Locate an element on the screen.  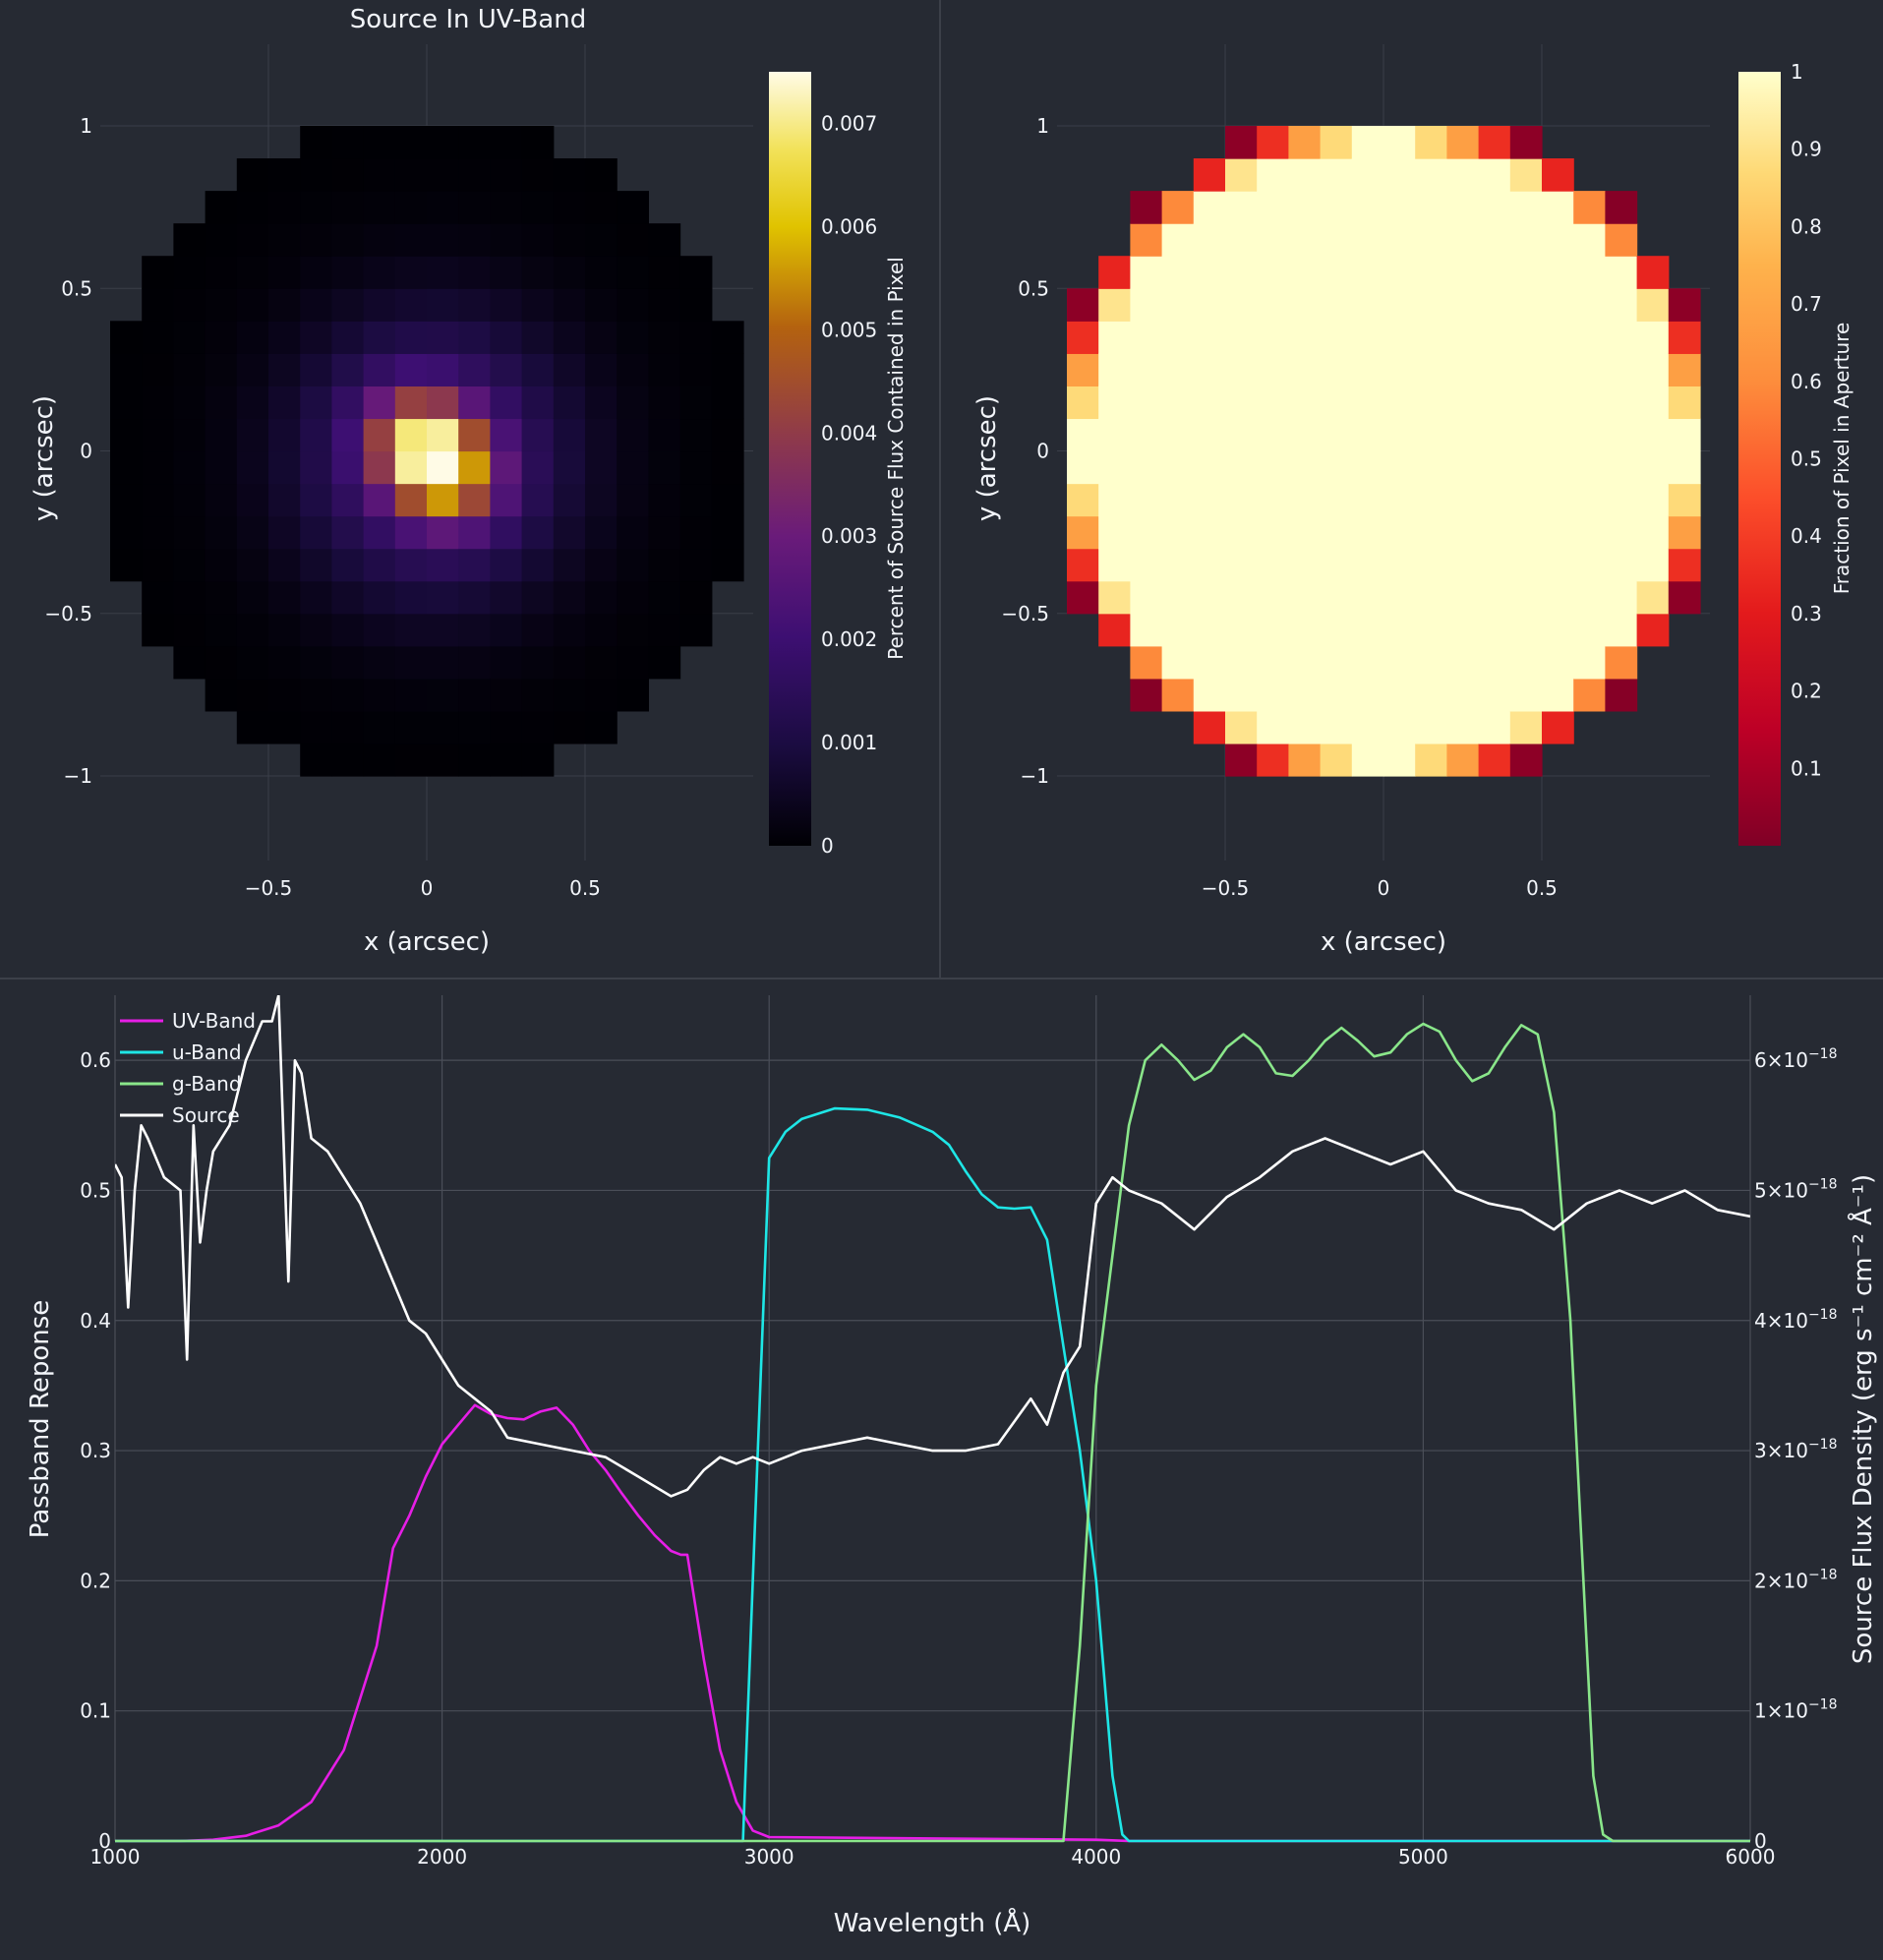
bottom-x-axis-title: Wavelength (Å) is located at coordinates (932, 1923).